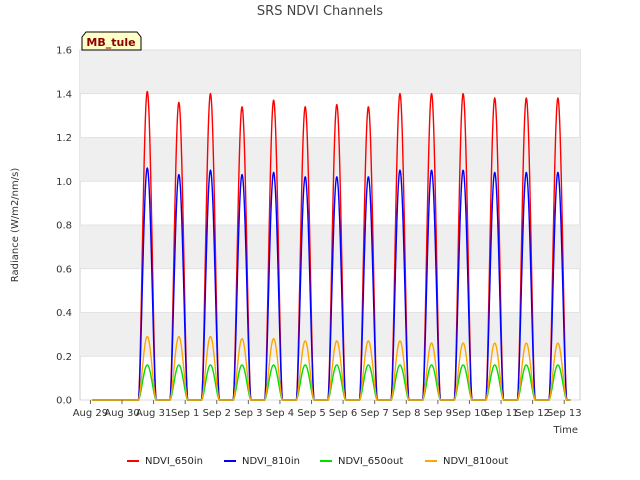 Image resolution: width=640 pixels, height=480 pixels. Describe the element at coordinates (331, 368) in the screenshot. I see `series-line-NDVI_810out` at that location.